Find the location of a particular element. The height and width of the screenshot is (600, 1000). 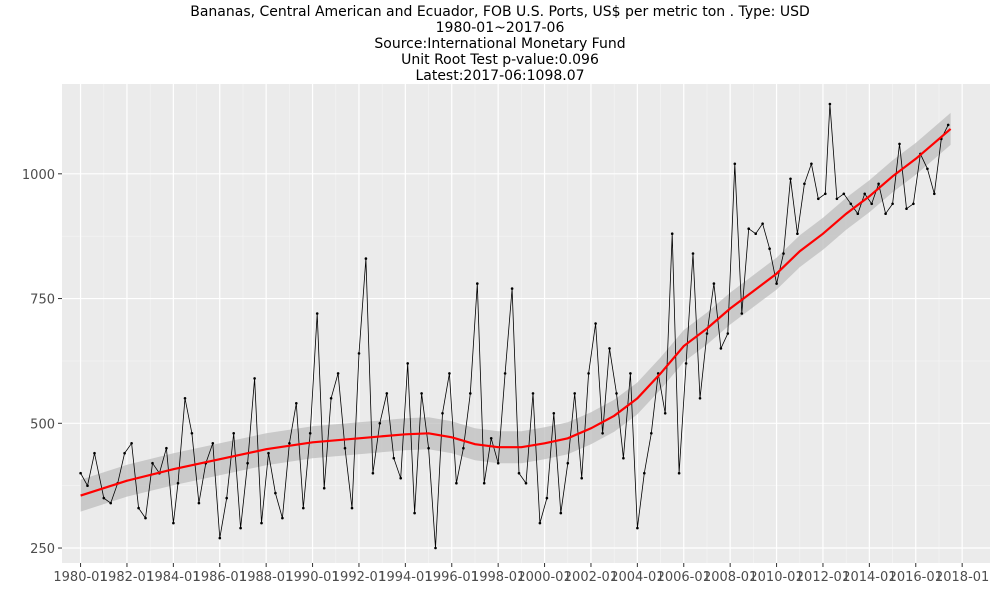

x-tick-label: 2006-01 is located at coordinates (684, 577).